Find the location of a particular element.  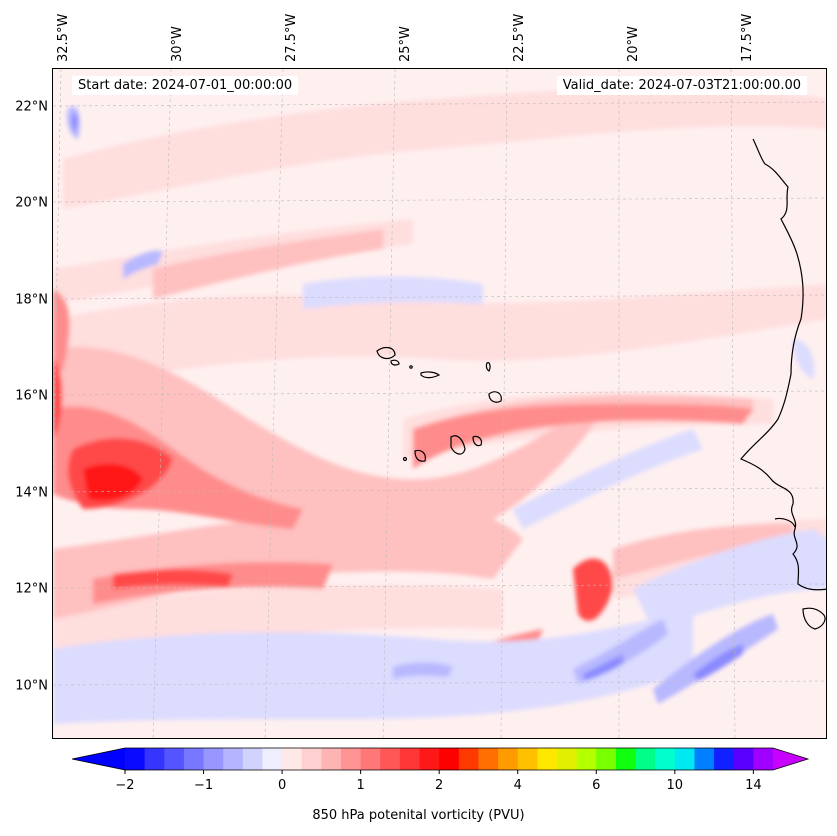

colorbar-label: 850 hPa potenital vorticity (PVU) is located at coordinates (418, 815).